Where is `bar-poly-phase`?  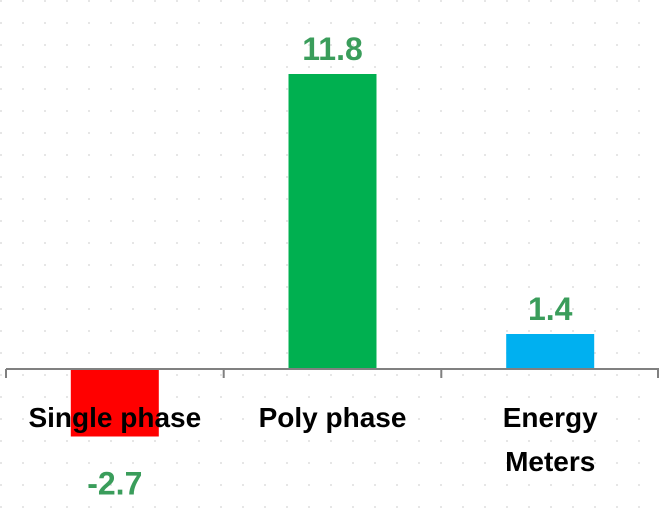 bar-poly-phase is located at coordinates (332, 221).